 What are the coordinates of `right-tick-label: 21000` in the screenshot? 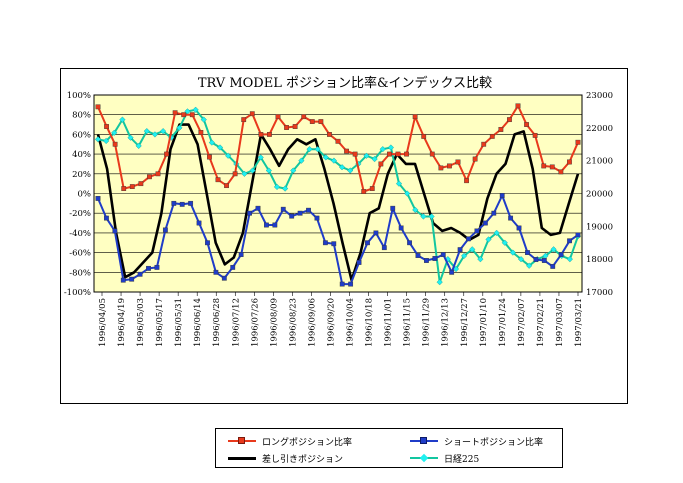 It's located at (599, 162).